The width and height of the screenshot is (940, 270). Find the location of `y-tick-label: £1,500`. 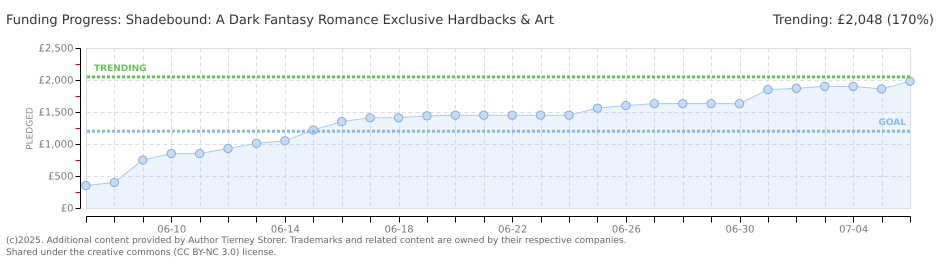

y-tick-label: £1,500 is located at coordinates (56, 113).